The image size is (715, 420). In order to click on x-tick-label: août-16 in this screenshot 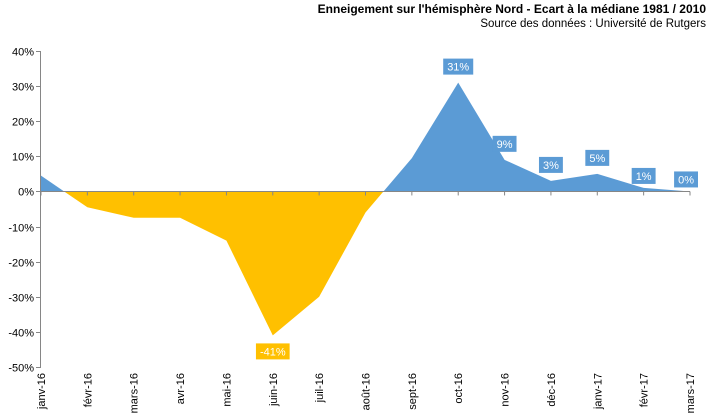, I will do `click(367, 391)`.